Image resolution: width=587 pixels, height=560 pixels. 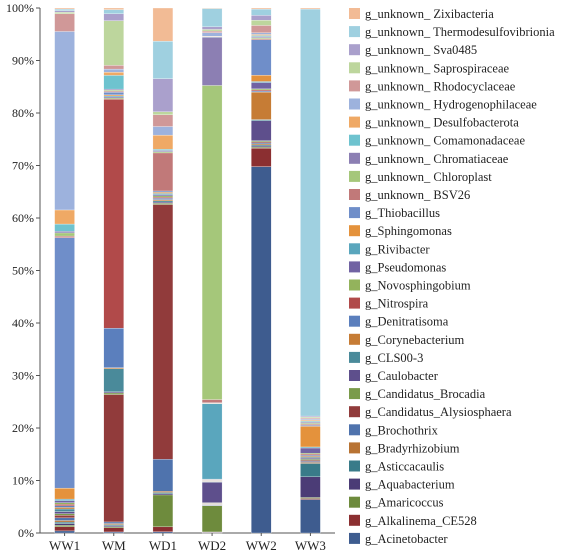 What do you see at coordinates (412, 448) in the screenshot?
I see `legend-label: g_Bradyrhizobium` at bounding box center [412, 448].